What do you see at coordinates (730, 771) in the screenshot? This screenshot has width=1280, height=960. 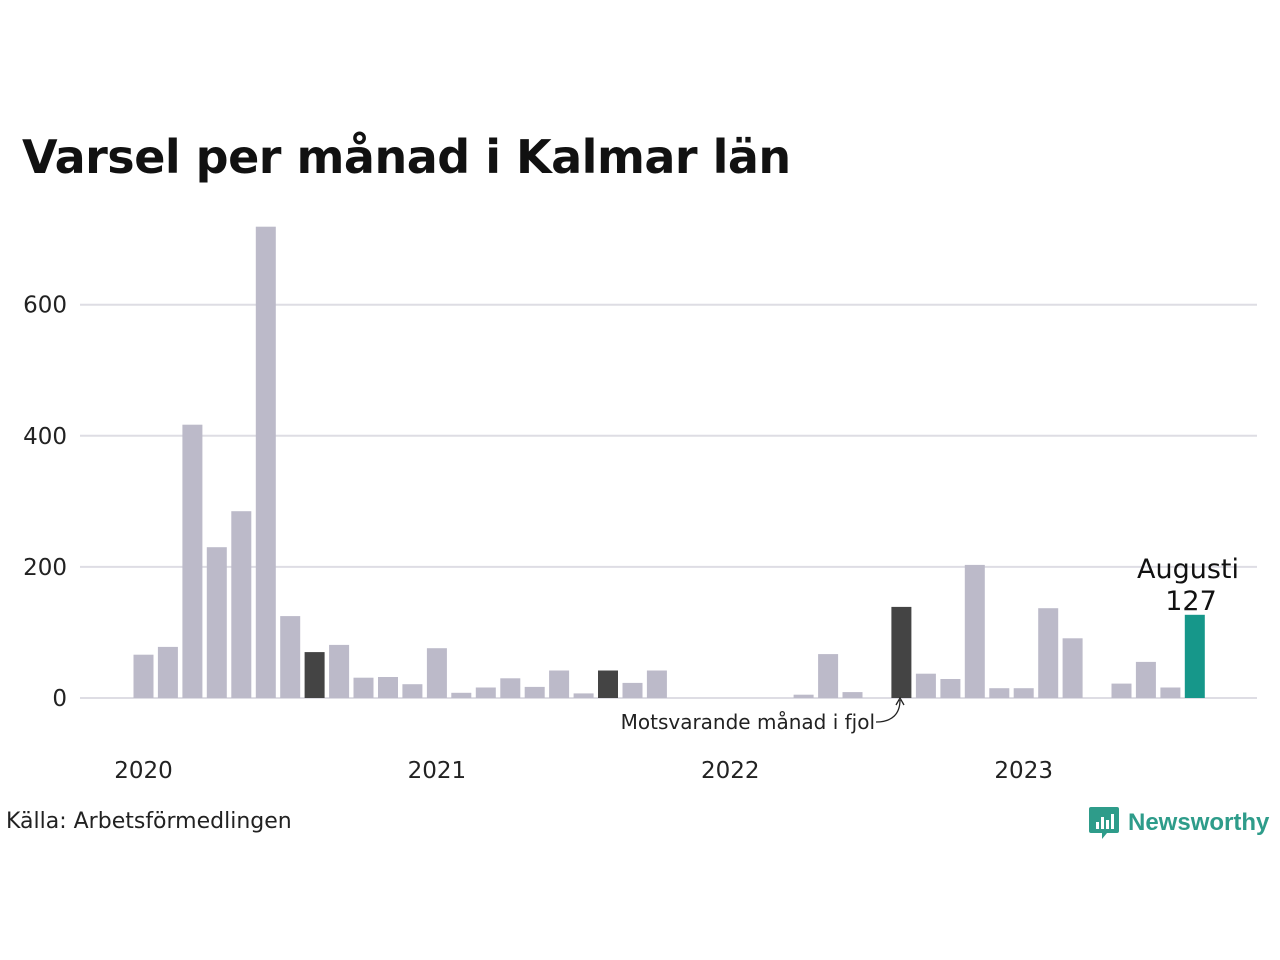 I see `x-tick-label-2022: 2022` at bounding box center [730, 771].